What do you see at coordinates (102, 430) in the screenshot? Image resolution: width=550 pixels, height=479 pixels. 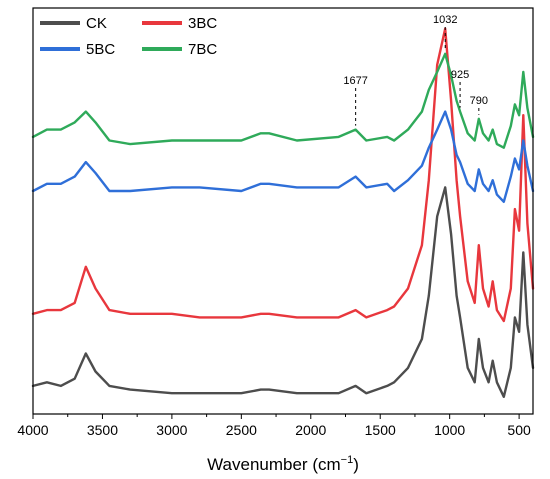 I see `x-tick-label-3500: 3500` at bounding box center [102, 430].